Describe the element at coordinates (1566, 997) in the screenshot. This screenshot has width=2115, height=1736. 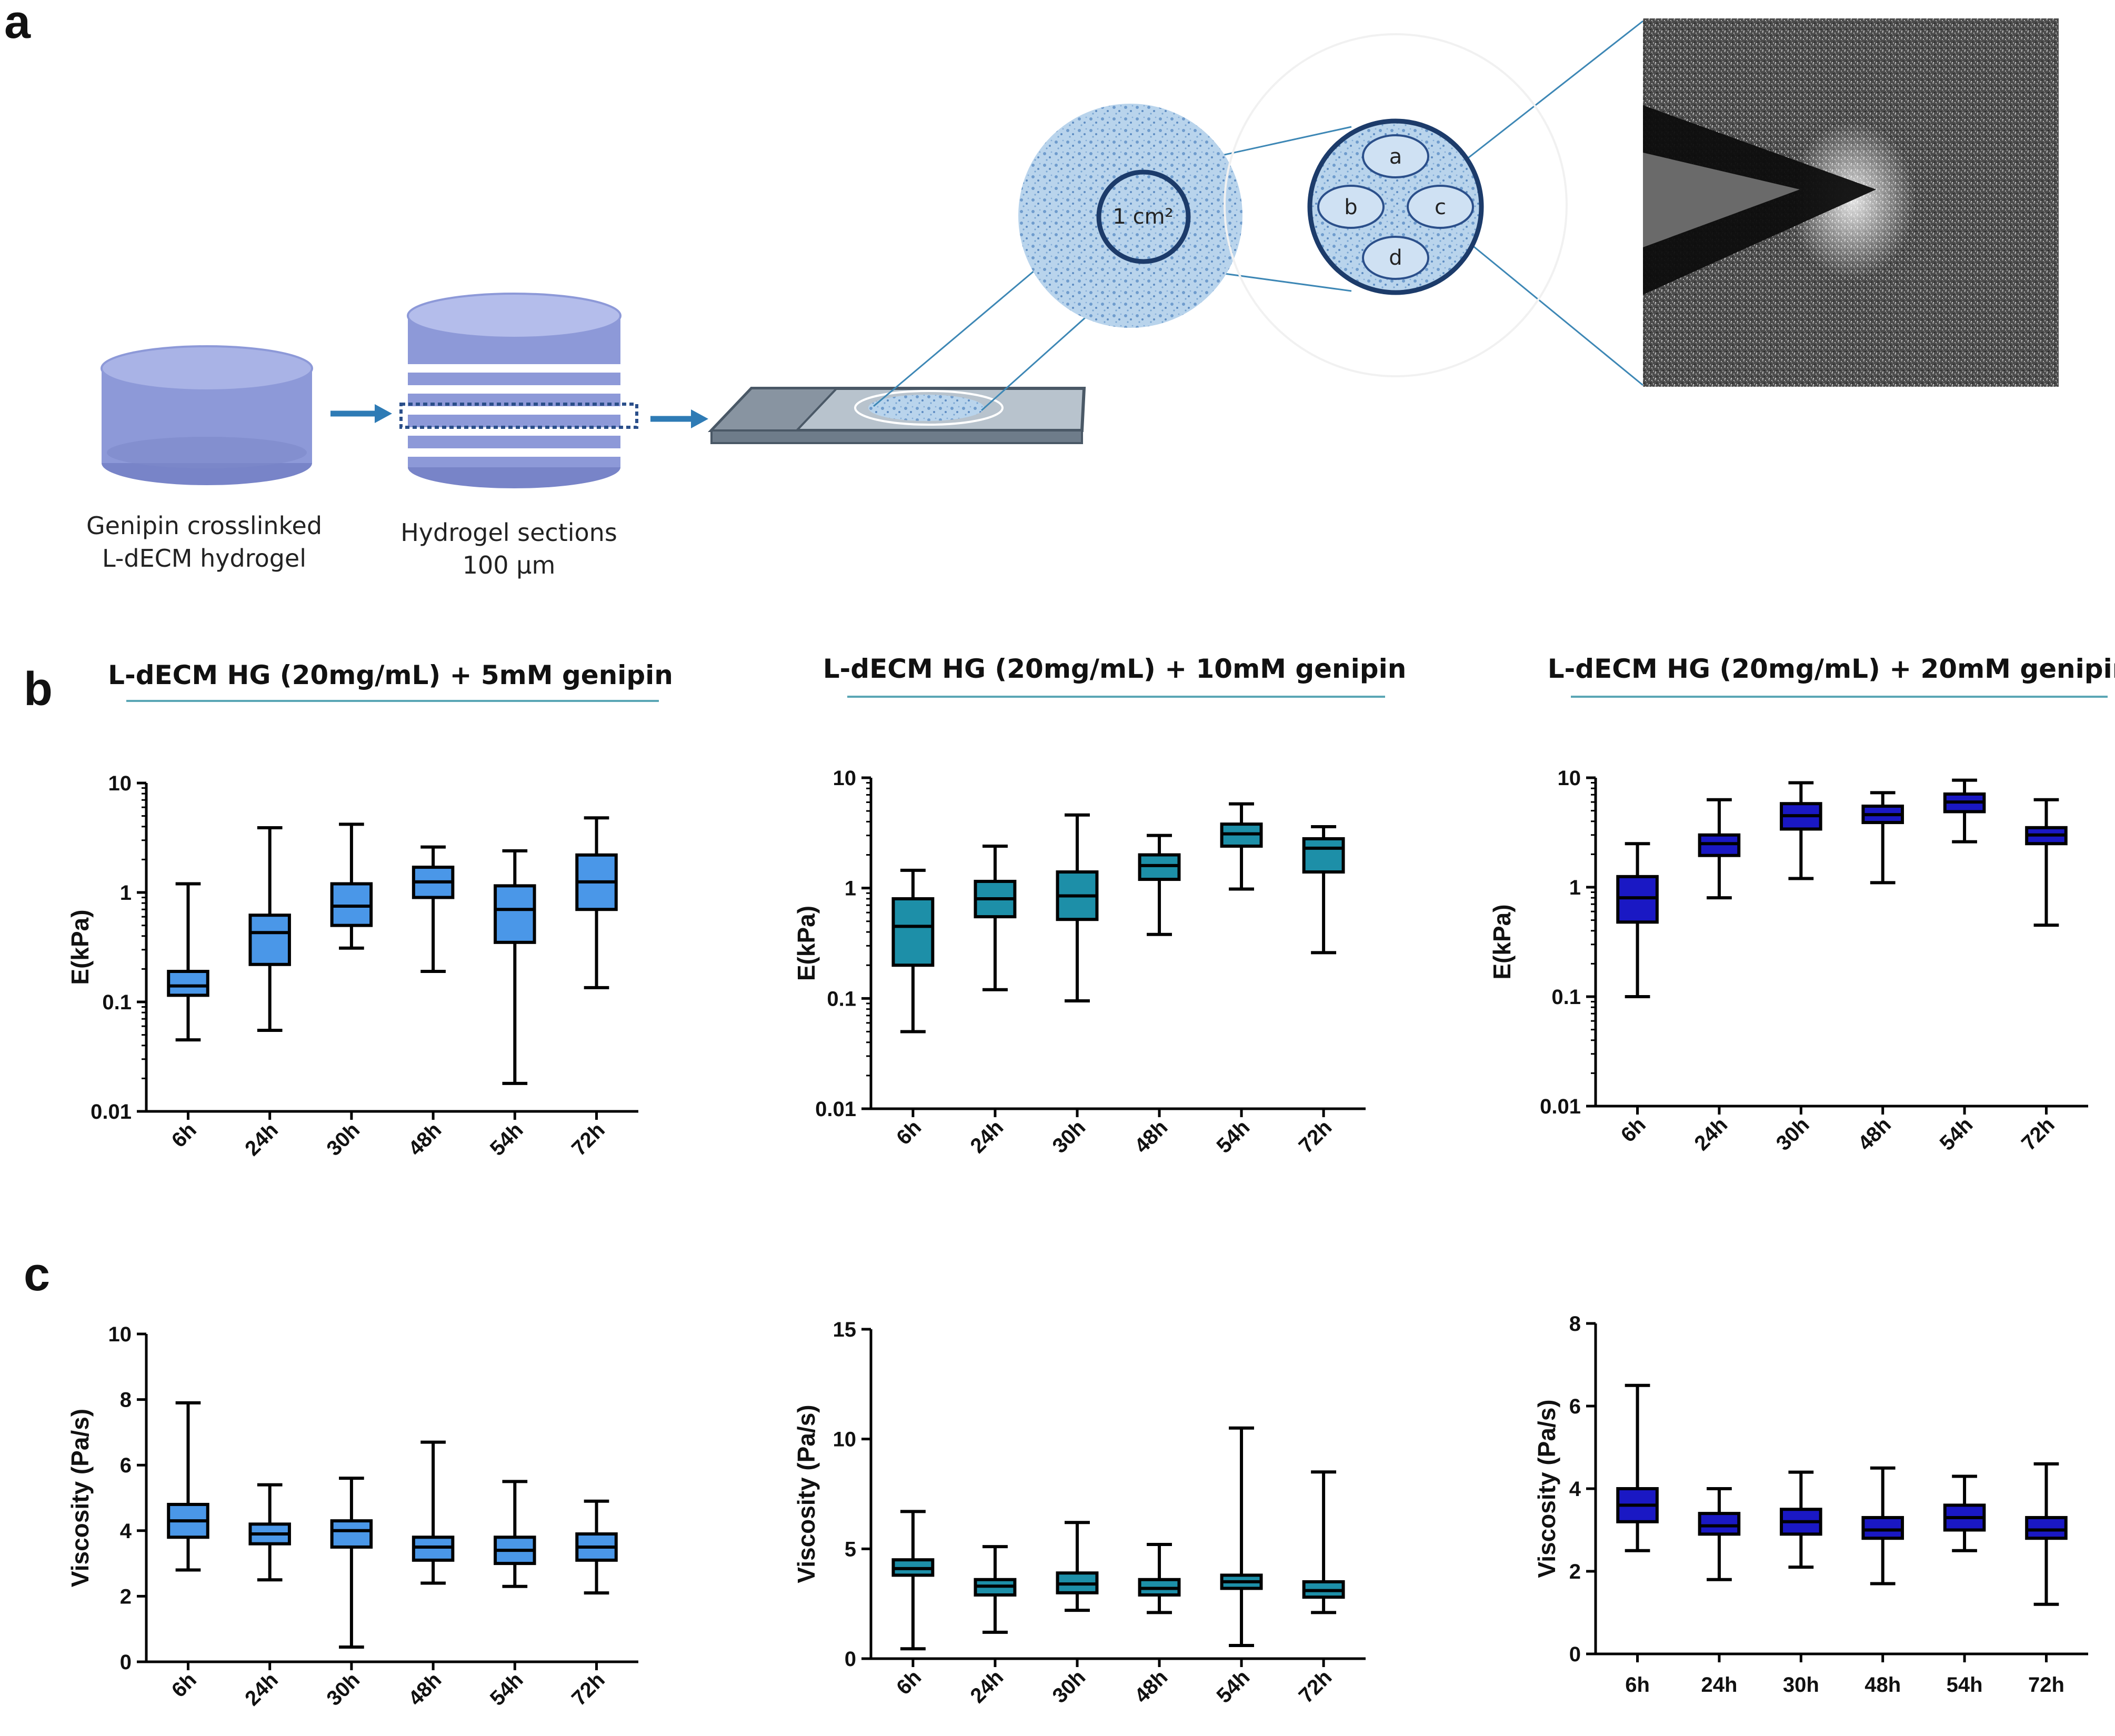
I see `y-tick-label: 0.1` at that location.